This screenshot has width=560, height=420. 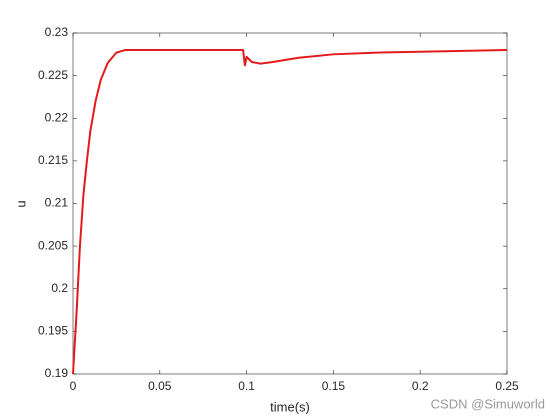 What do you see at coordinates (53, 331) in the screenshot?
I see `y-tick-label: 0.195` at bounding box center [53, 331].